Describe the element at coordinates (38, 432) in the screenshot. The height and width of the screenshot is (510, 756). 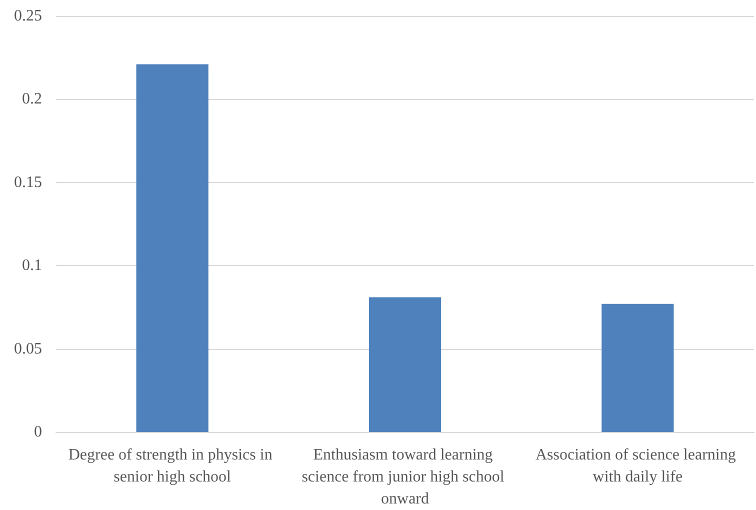
I see `y-tick-label: 0` at that location.